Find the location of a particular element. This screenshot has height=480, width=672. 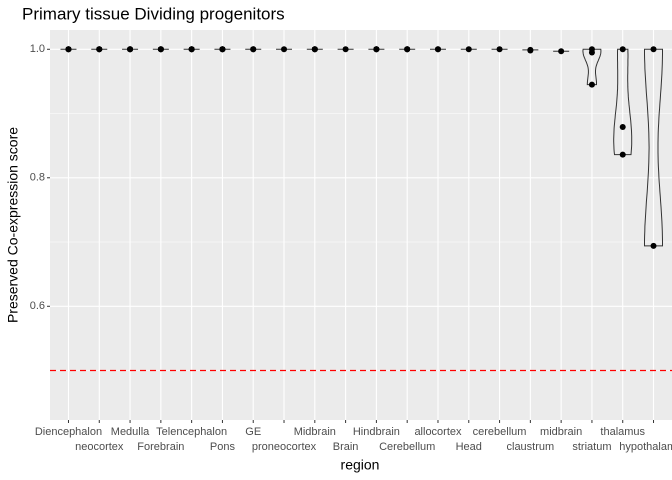

x-tick-label: Brain is located at coordinates (346, 447).